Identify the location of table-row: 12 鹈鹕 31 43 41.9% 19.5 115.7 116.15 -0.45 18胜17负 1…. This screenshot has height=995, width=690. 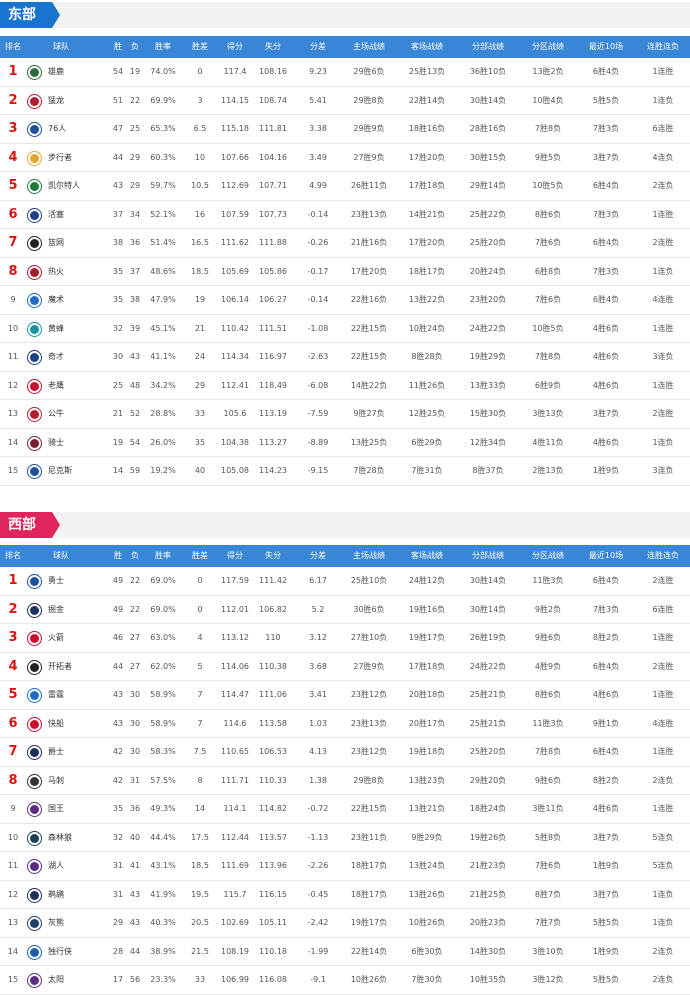
(345, 895).